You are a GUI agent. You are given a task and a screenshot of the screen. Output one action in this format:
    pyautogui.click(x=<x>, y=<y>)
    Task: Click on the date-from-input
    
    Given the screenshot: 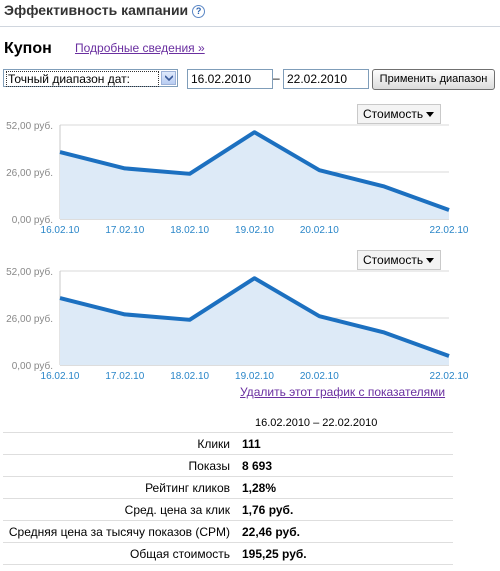 What is the action you would take?
    pyautogui.click(x=230, y=79)
    